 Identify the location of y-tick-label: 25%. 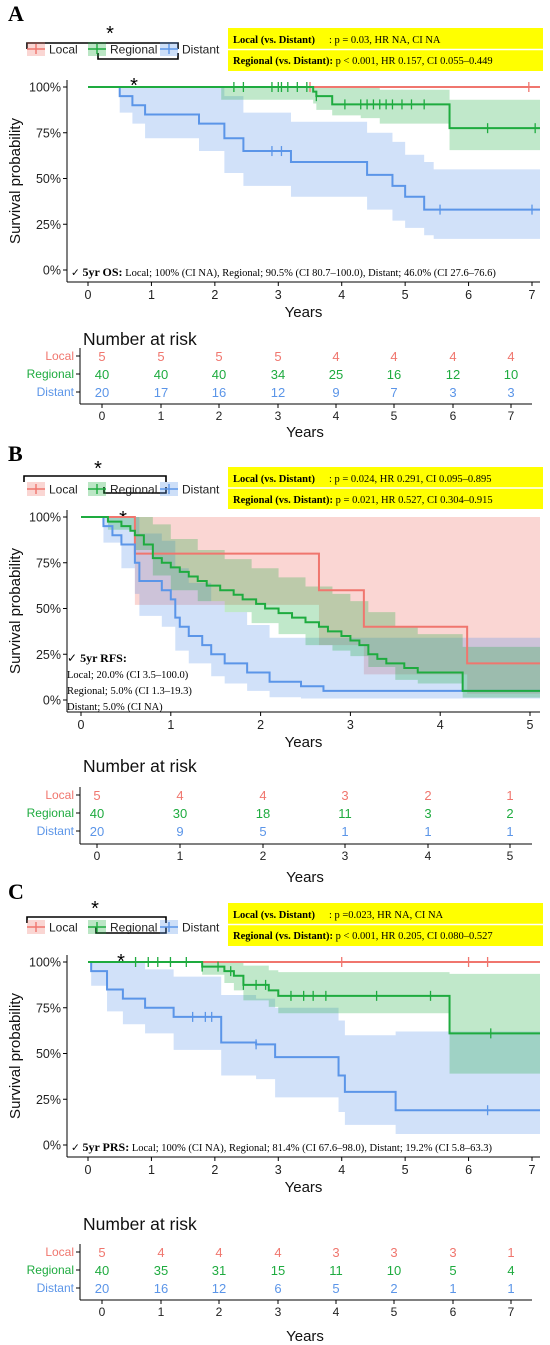
(48, 225).